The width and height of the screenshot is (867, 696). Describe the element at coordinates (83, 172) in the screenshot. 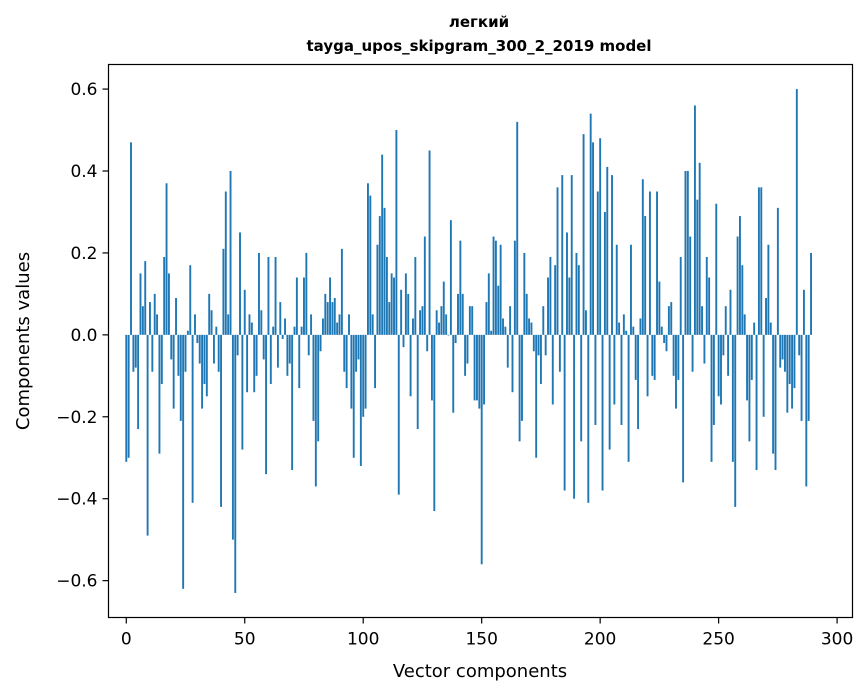

I see `y-tick-label: 0.4` at that location.